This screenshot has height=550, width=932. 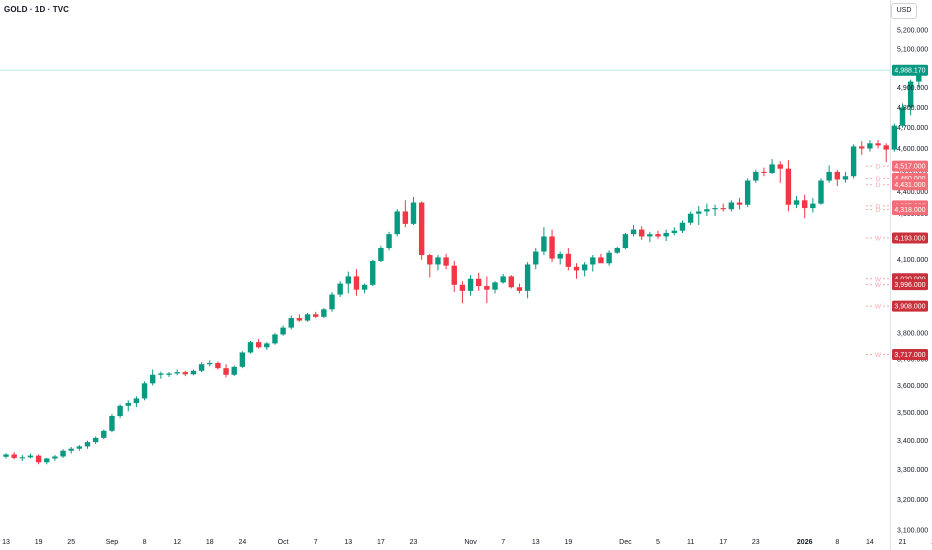 What do you see at coordinates (897, 238) in the screenshot?
I see `price-level: W 4,193.000` at bounding box center [897, 238].